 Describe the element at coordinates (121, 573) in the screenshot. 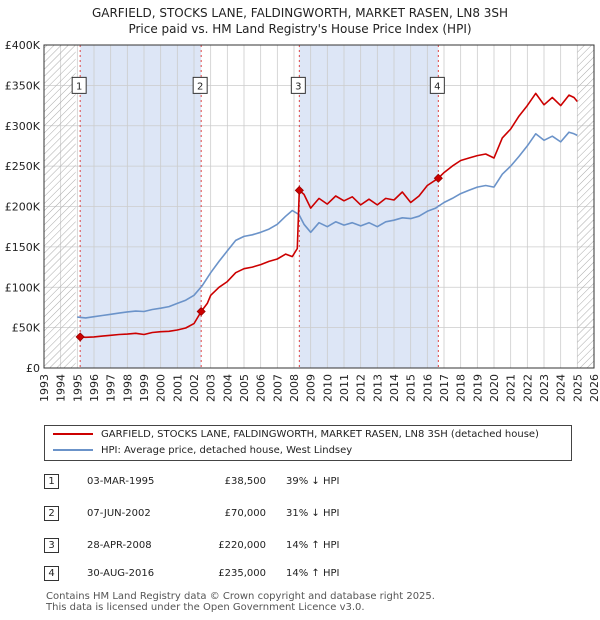

I see `sale-date: 30-AUG-2016` at that location.